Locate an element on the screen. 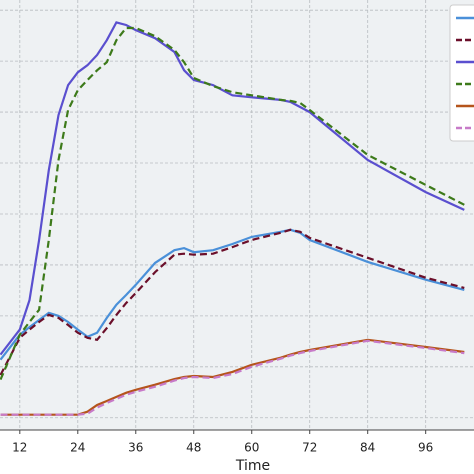  legend-box is located at coordinates (461, 73).